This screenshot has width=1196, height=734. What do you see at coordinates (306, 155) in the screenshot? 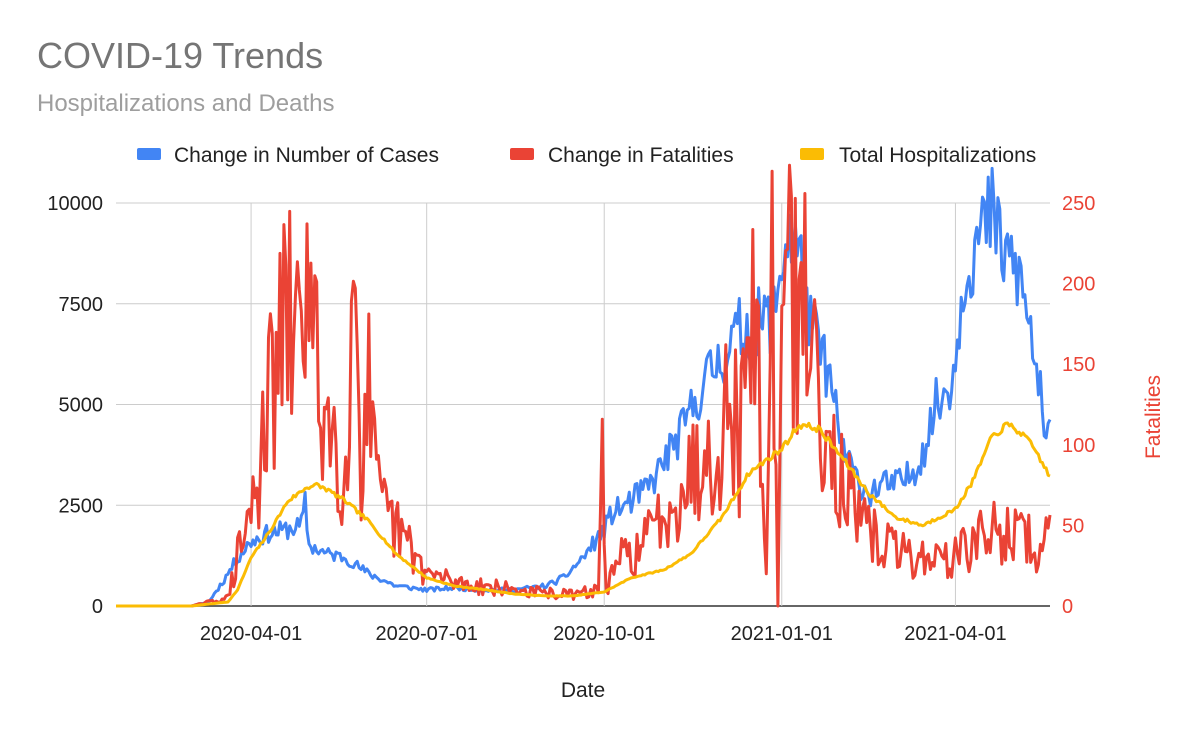
I see `legend-label-cases: Change in Number of Cases` at bounding box center [306, 155].